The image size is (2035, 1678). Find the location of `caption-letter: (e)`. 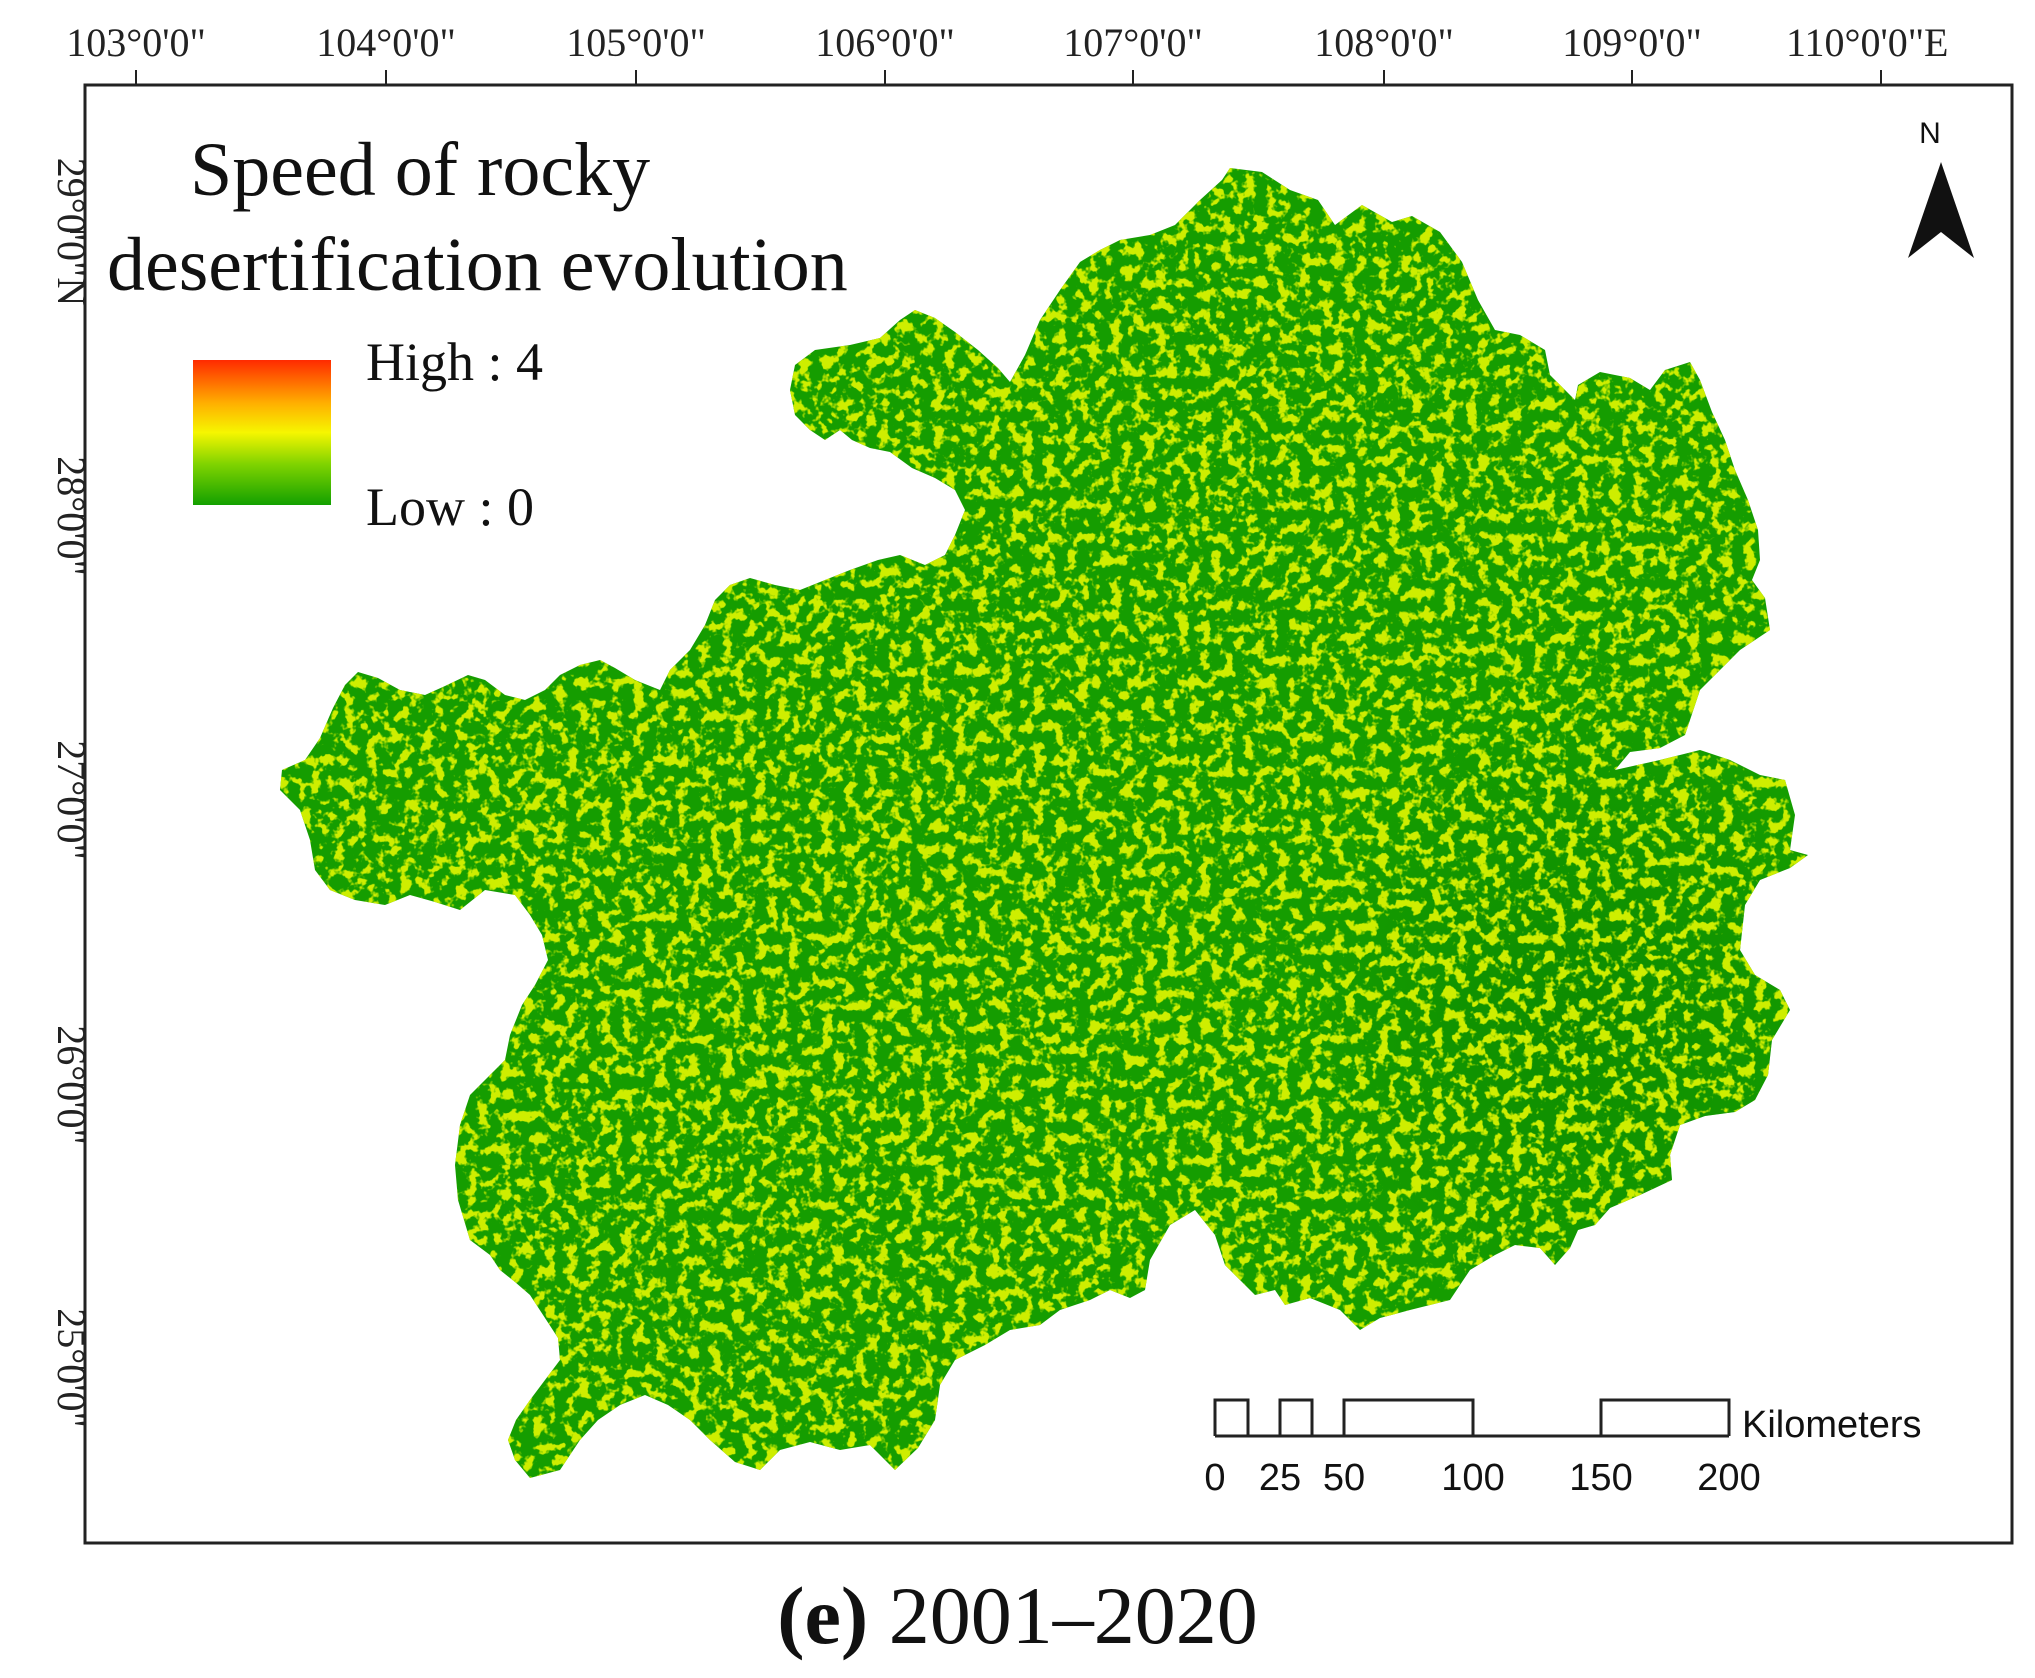

caption-letter: (e) is located at coordinates (823, 1615).